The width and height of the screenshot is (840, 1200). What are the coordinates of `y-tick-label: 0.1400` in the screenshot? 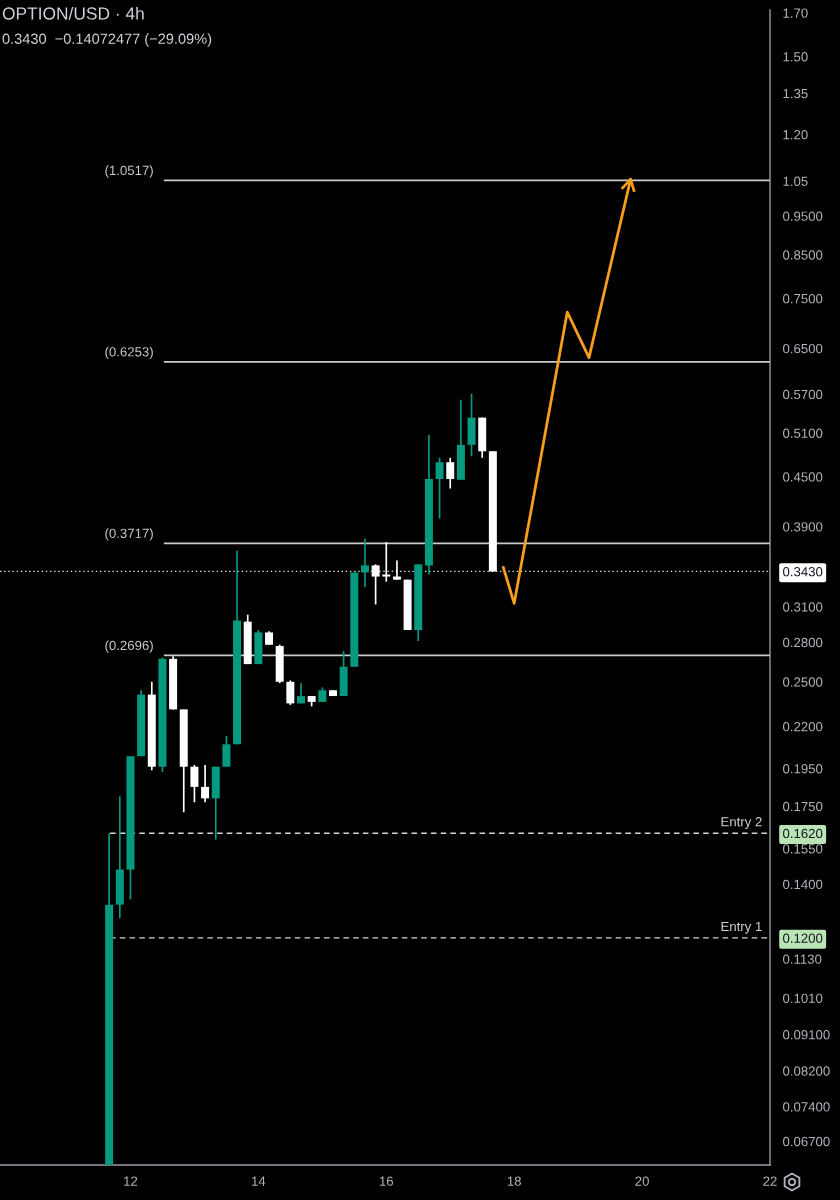 It's located at (803, 884).